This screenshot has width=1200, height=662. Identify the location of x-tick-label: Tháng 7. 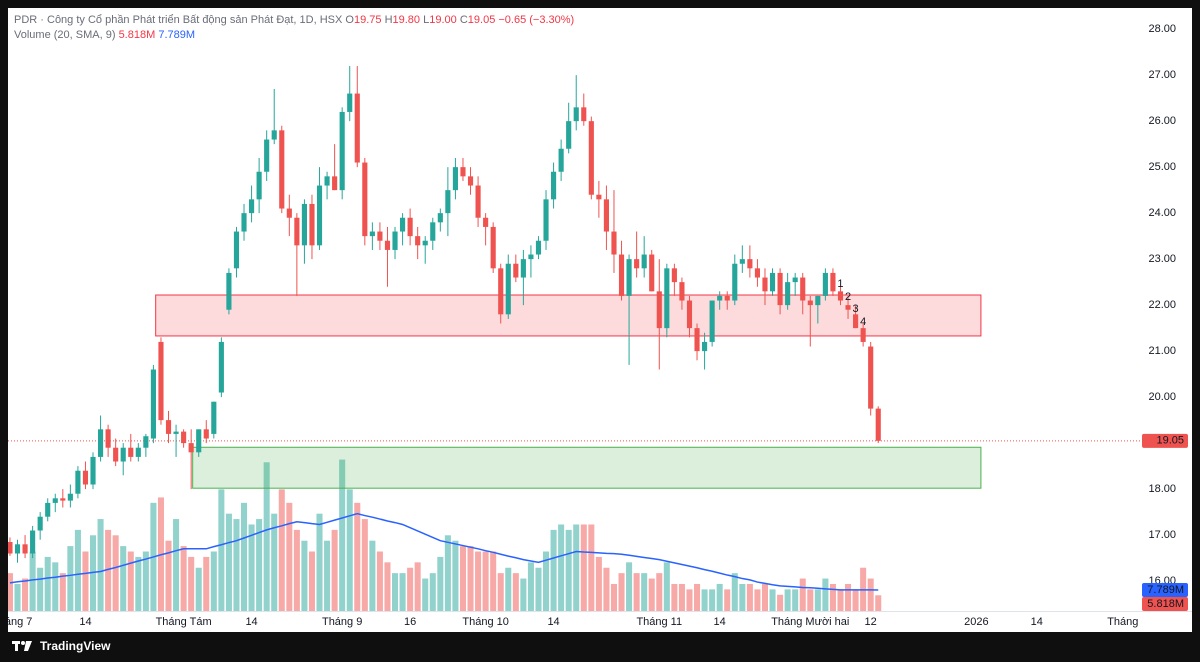
(16, 622).